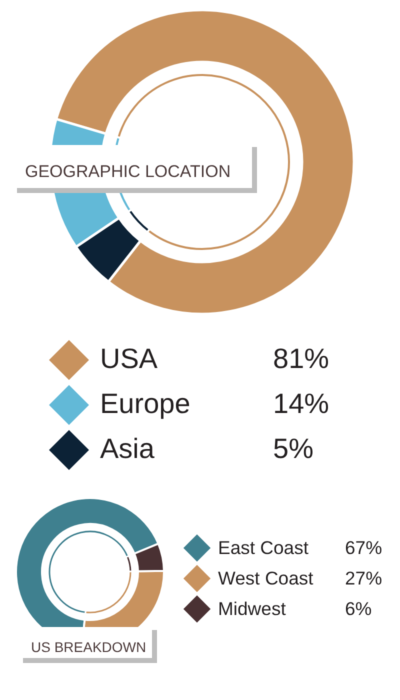 The image size is (400, 700). Describe the element at coordinates (129, 358) in the screenshot. I see `legend-label: USA` at that location.